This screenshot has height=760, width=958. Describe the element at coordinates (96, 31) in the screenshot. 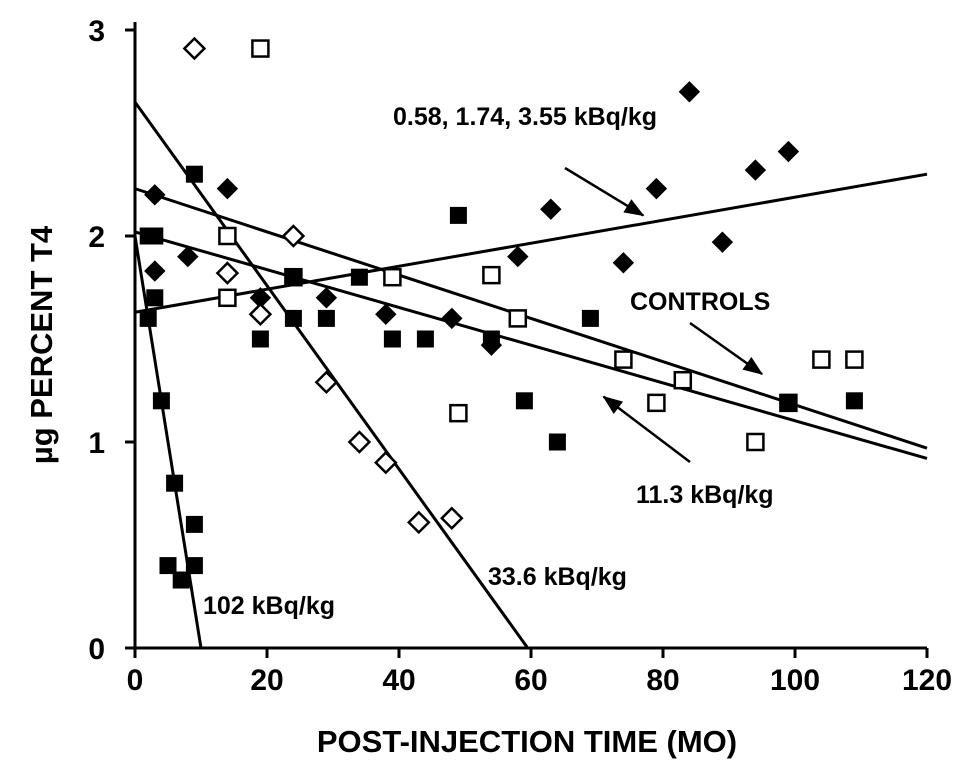

I see `y-tick-label: 3` at that location.